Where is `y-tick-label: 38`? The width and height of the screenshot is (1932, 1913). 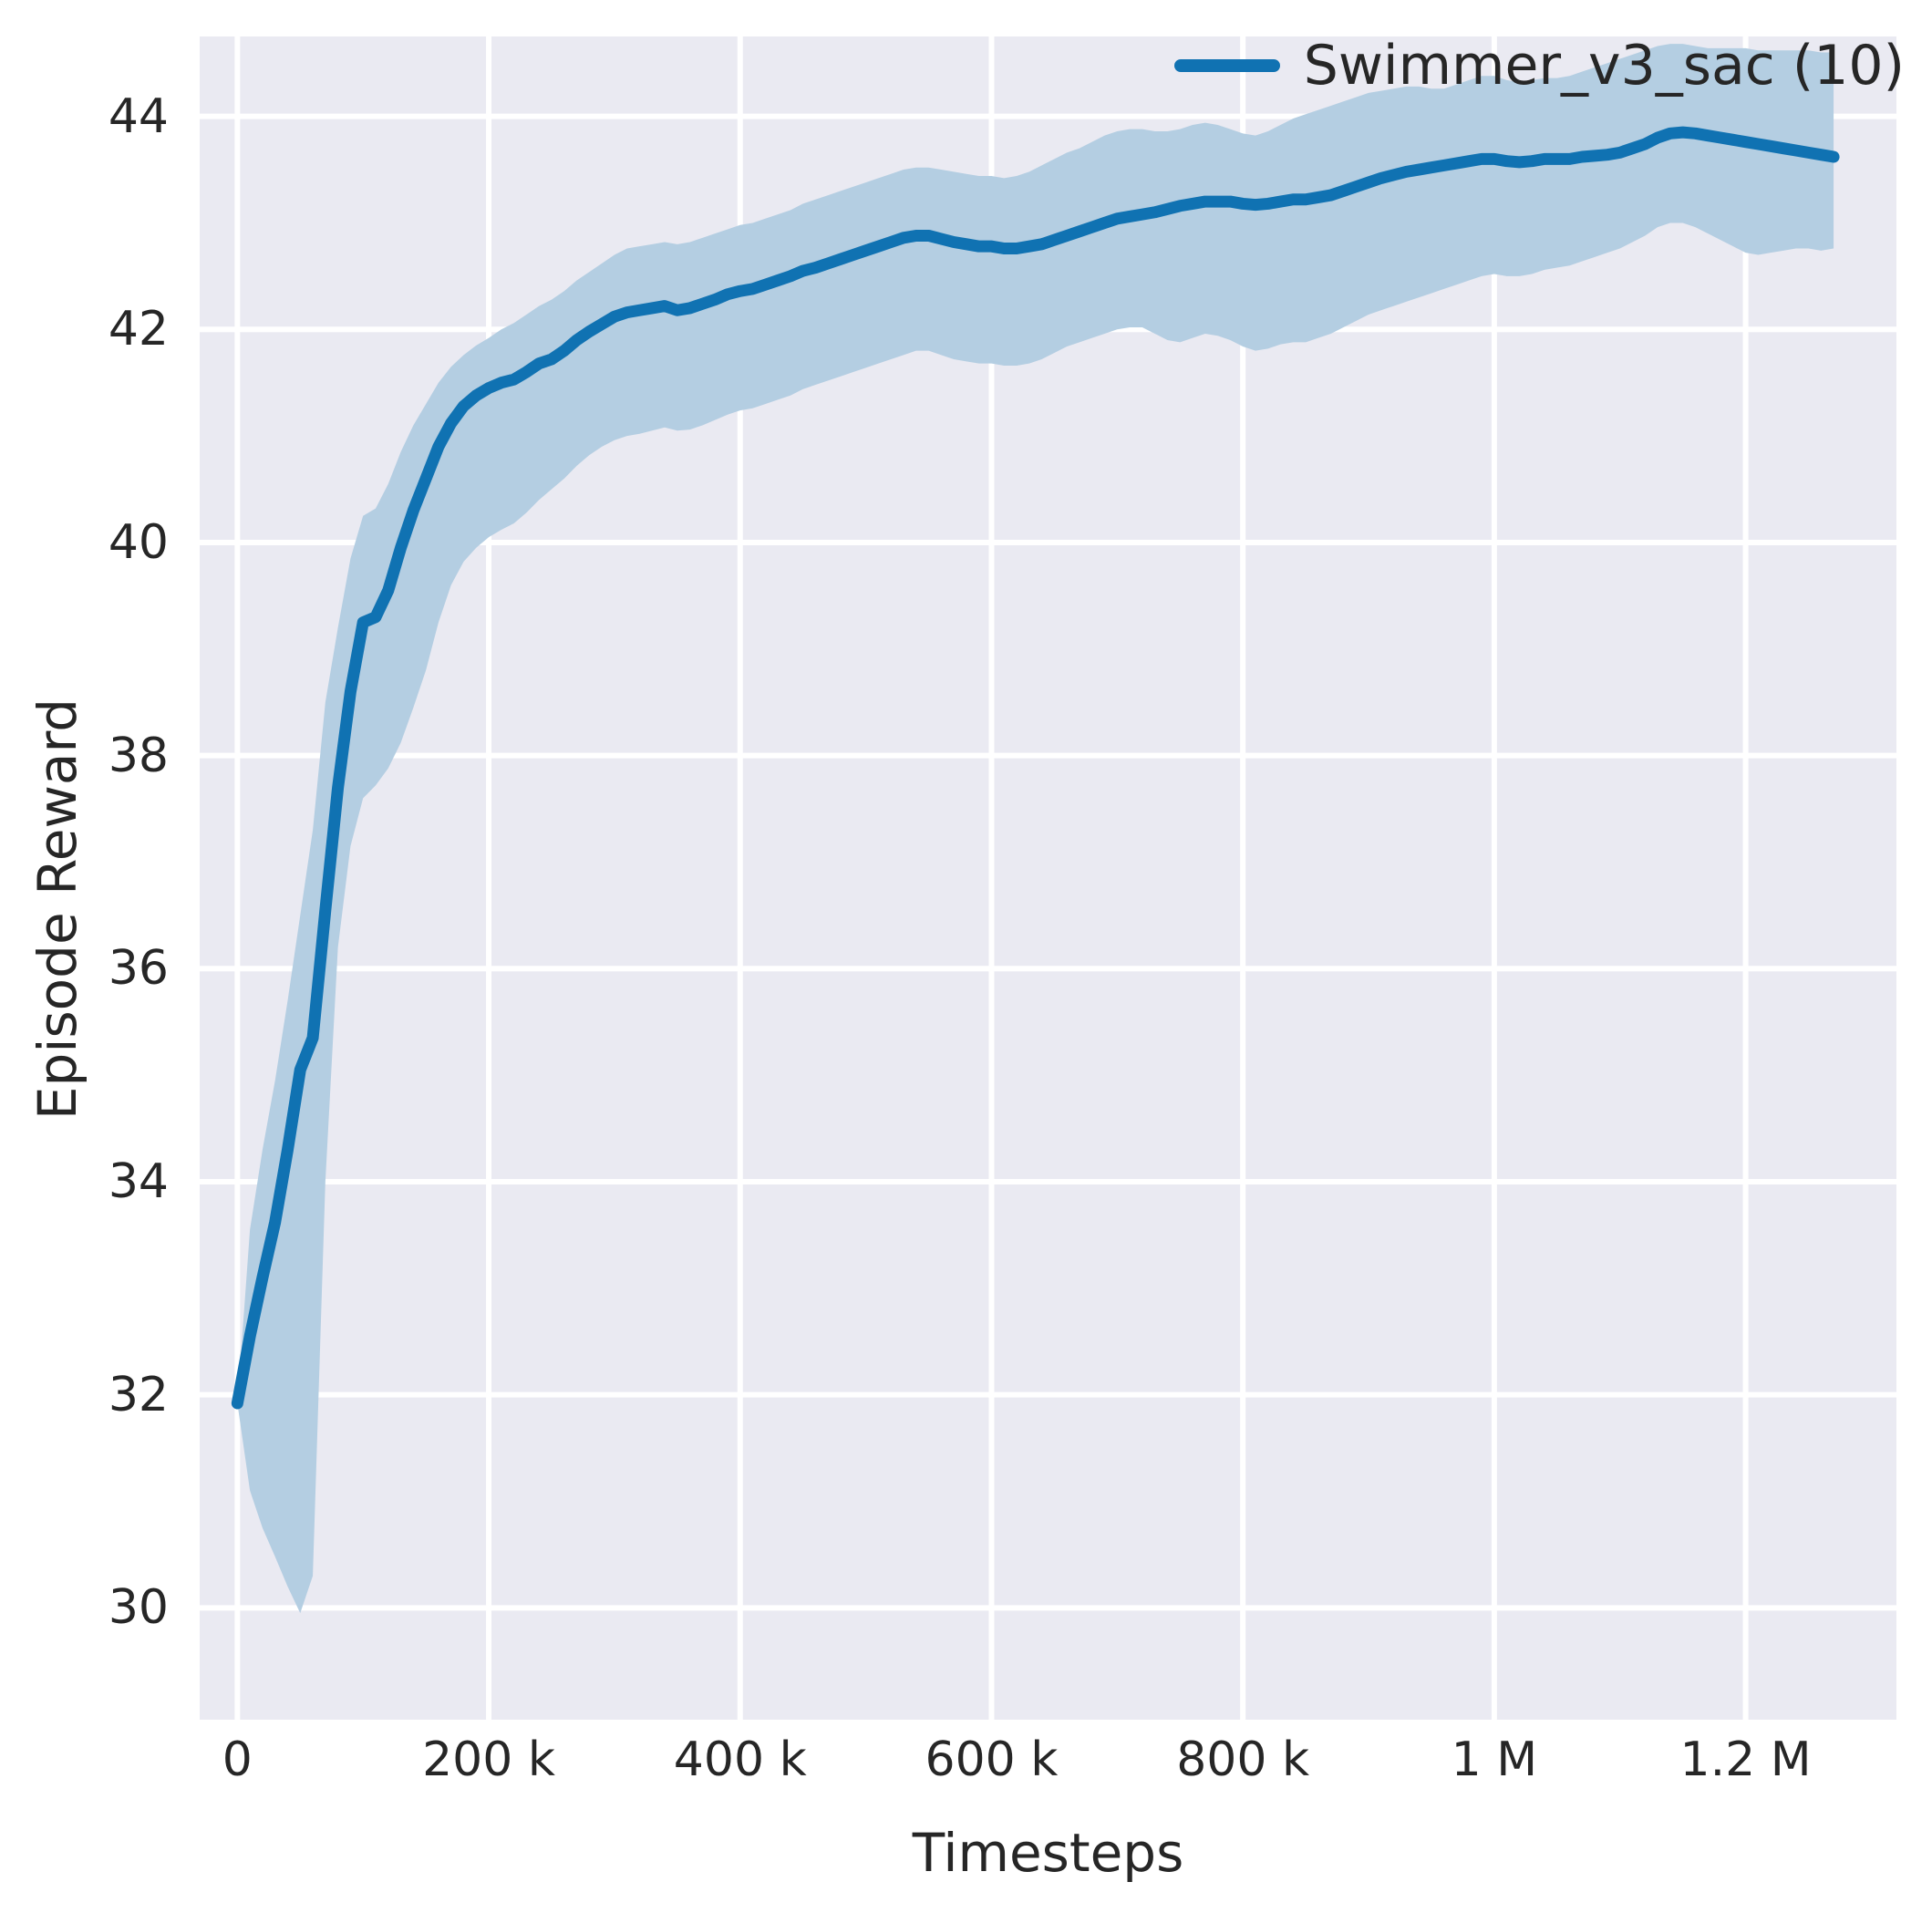 y-tick-label: 38 is located at coordinates (139, 755).